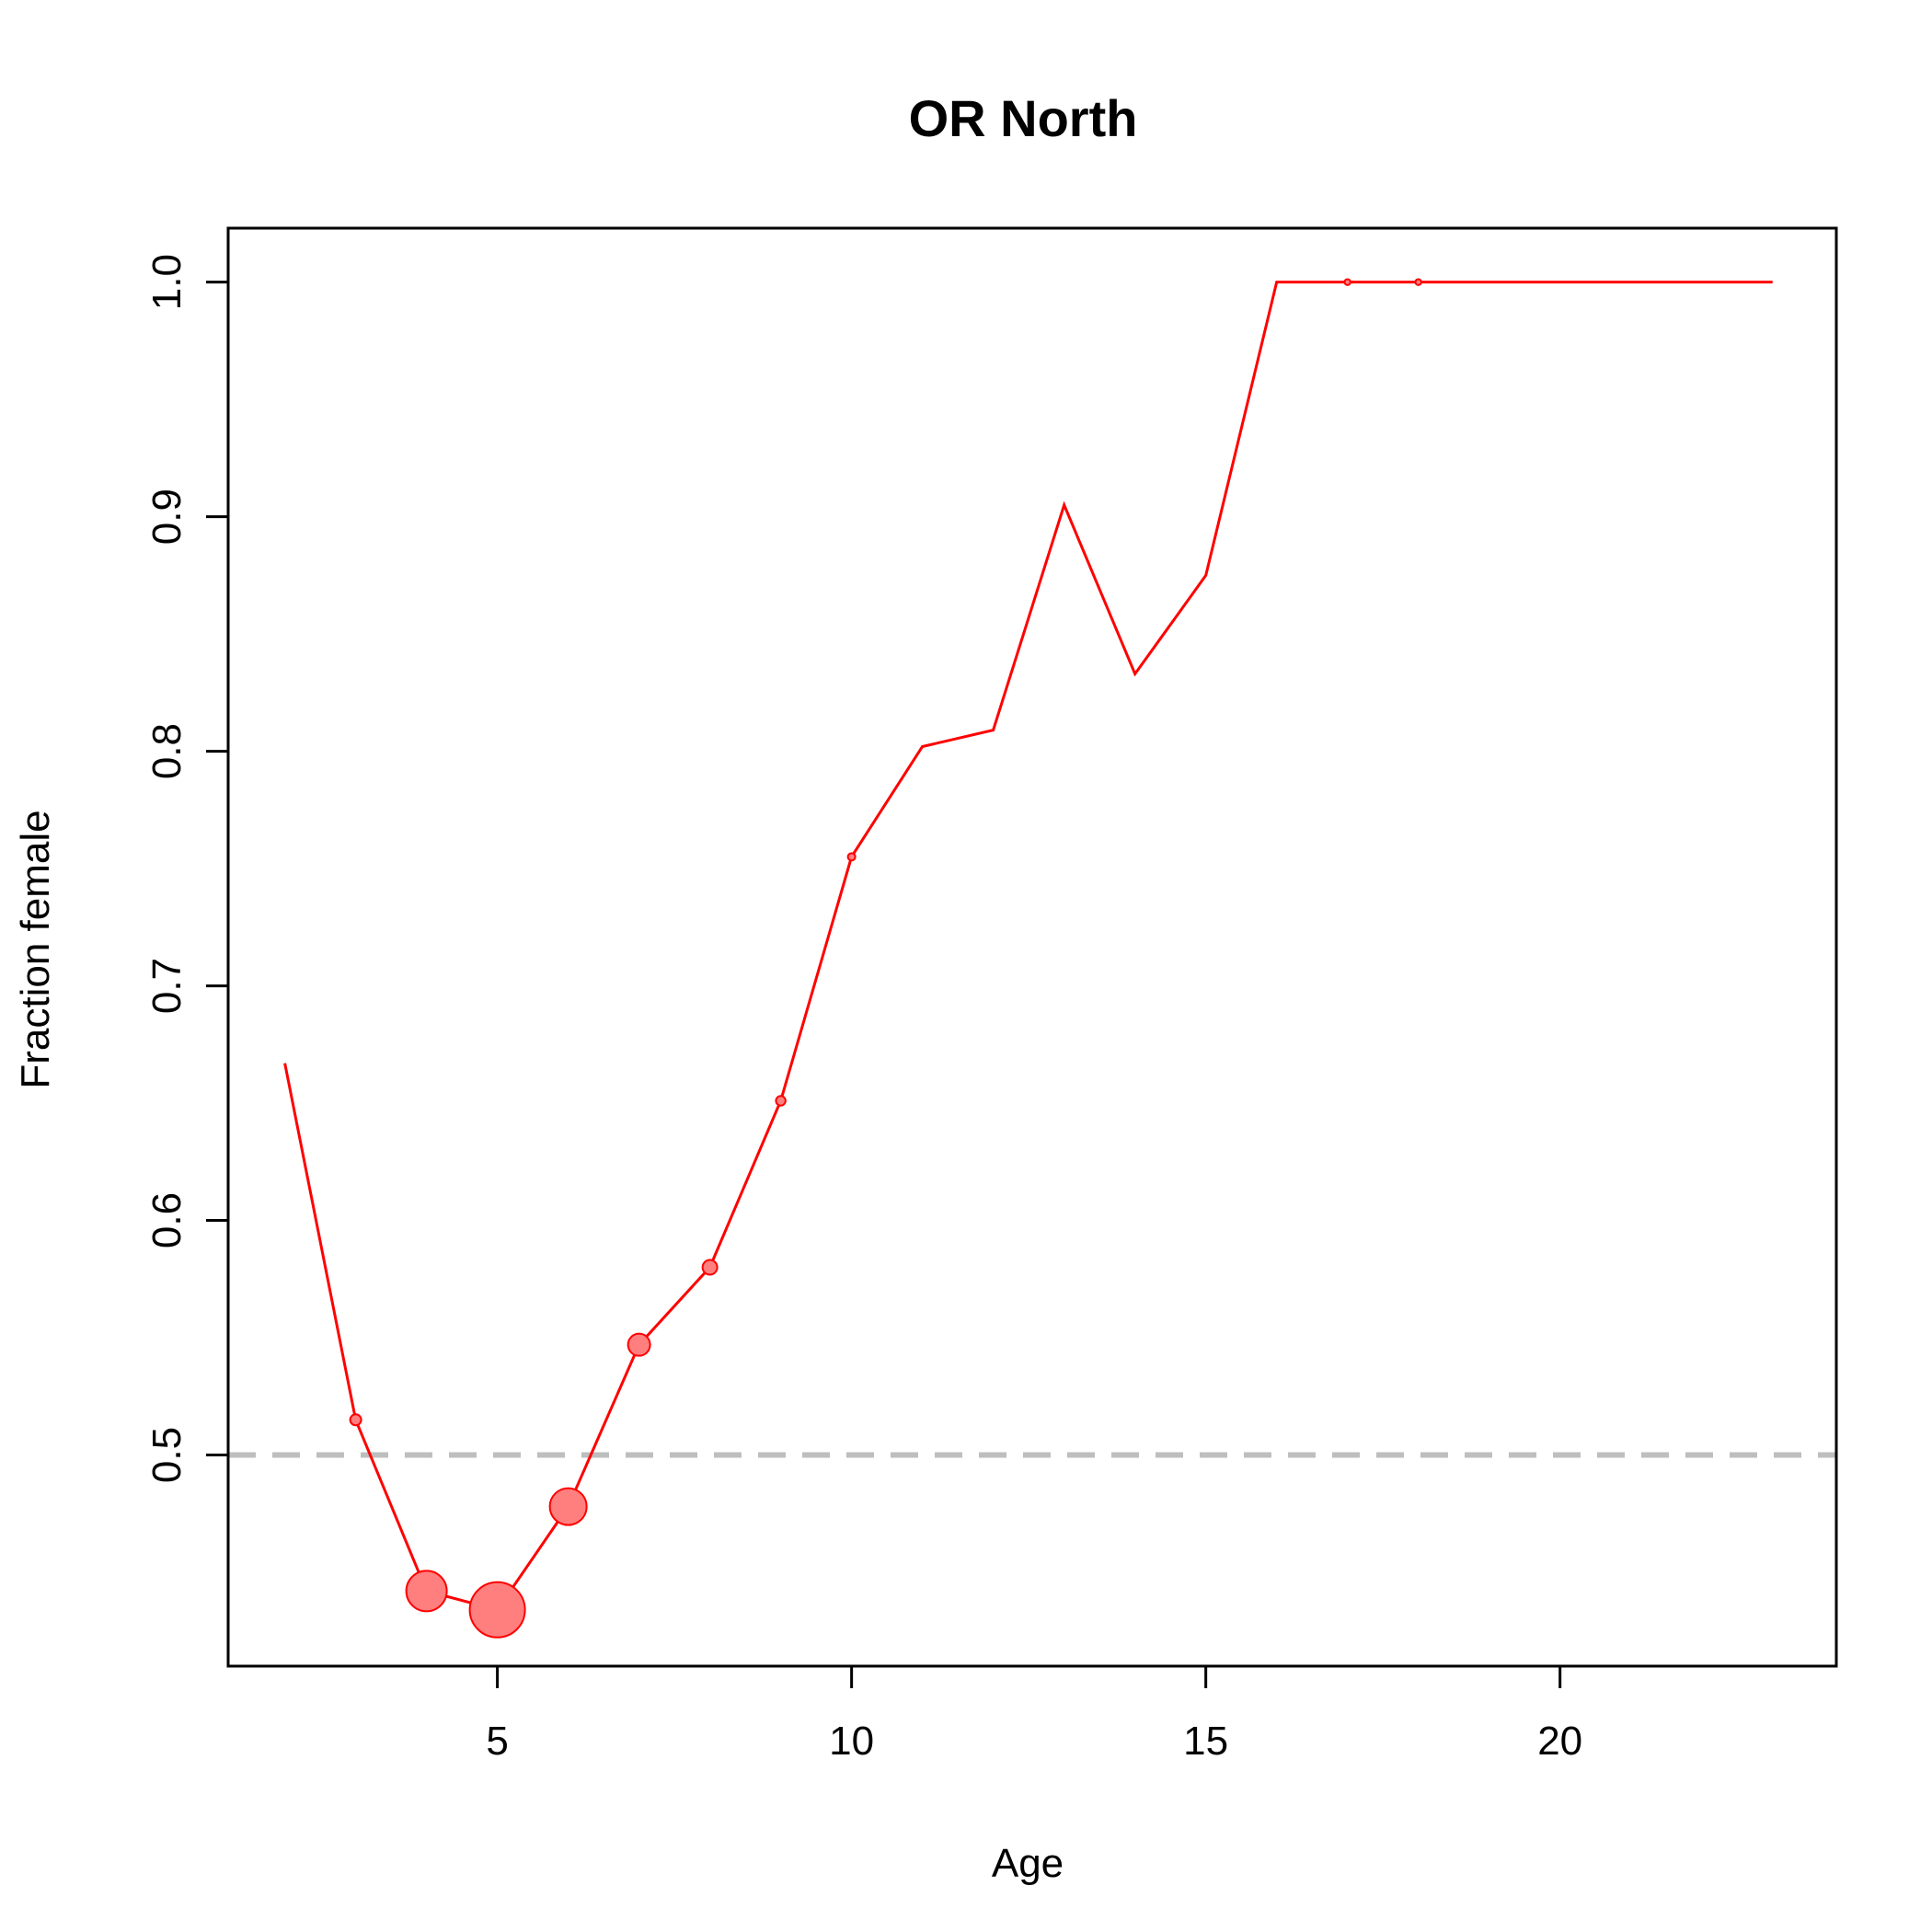 Image resolution: width=1932 pixels, height=1932 pixels. What do you see at coordinates (1023, 118) in the screenshot?
I see `chart-title: OR North` at bounding box center [1023, 118].